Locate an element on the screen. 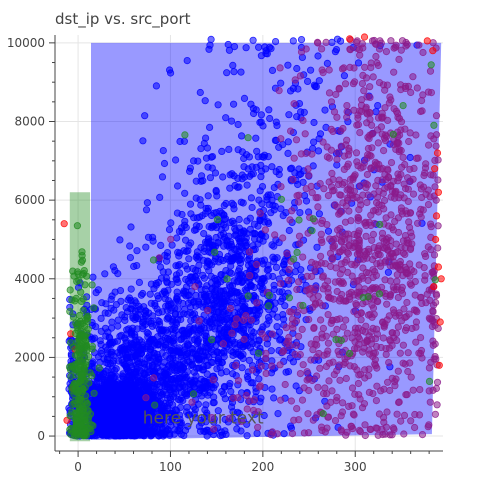  annotation-layer: here your text is located at coordinates (203, 418).